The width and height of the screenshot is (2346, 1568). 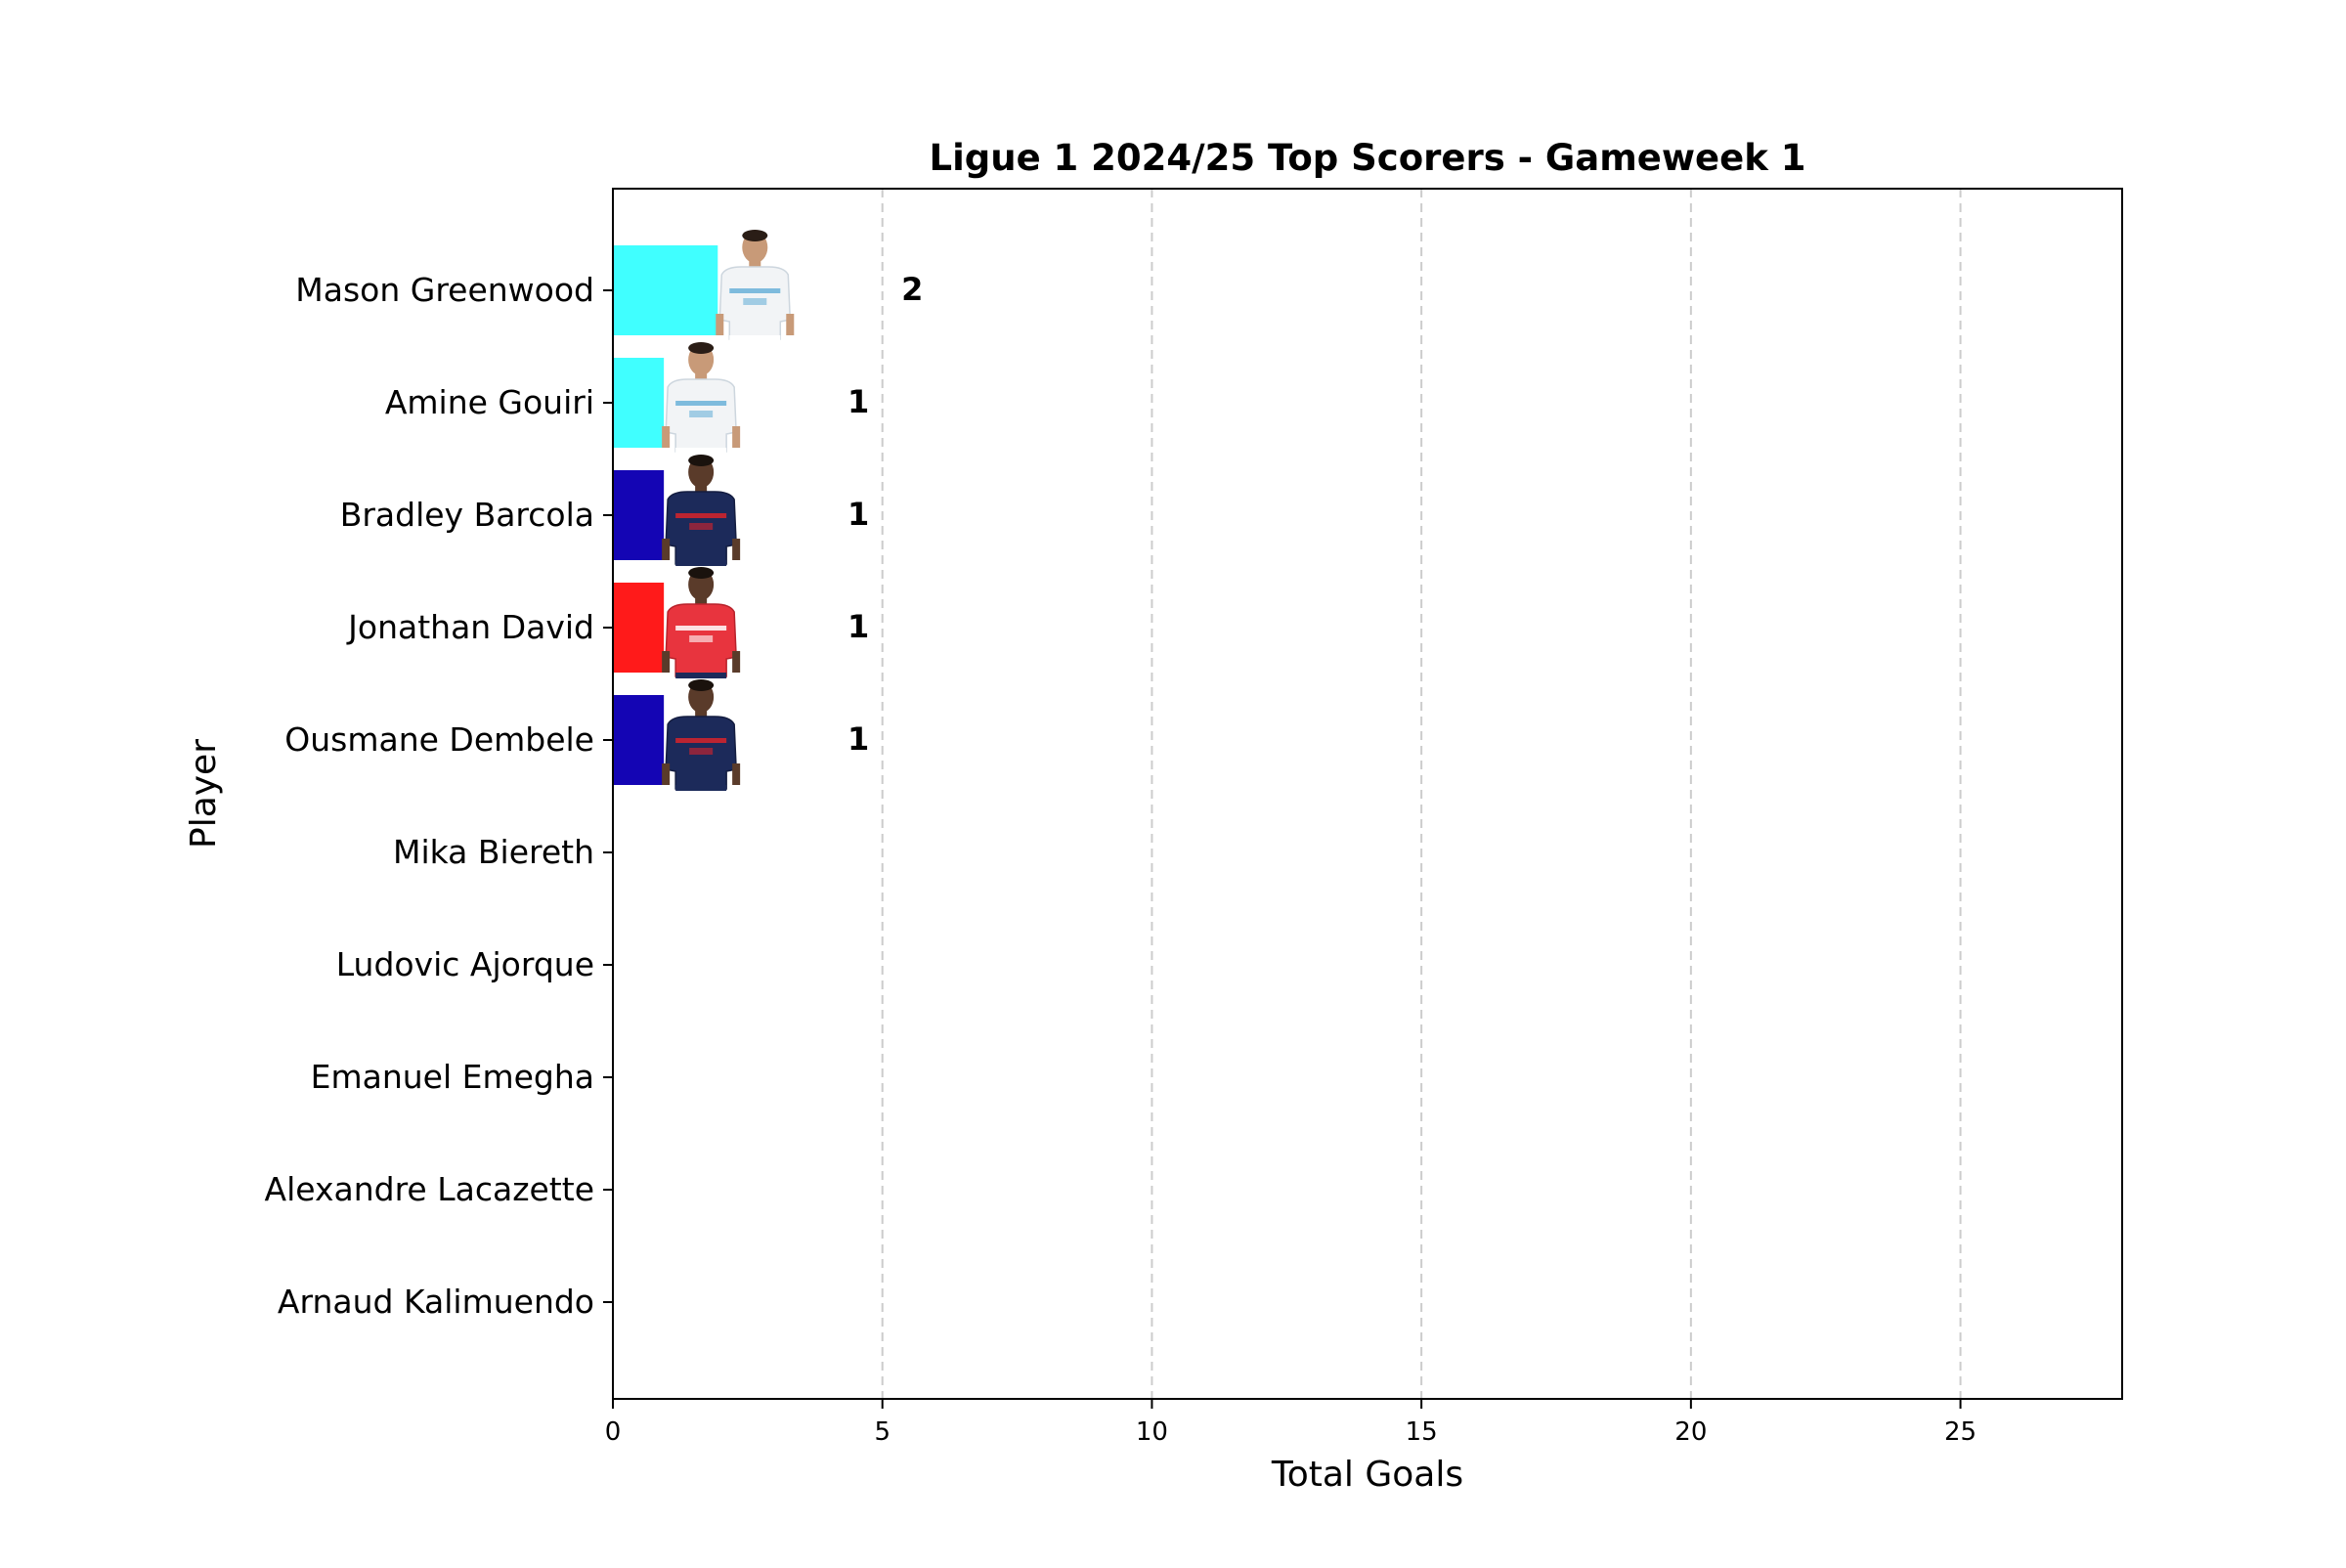 I want to click on x-tick-label: 20, so click(x=1691, y=1432).